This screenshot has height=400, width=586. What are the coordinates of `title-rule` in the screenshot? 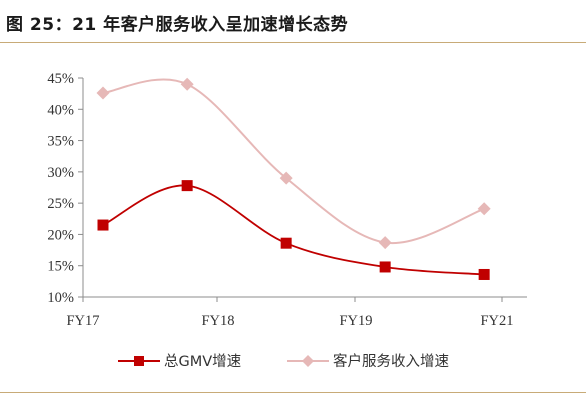 It's located at (293, 42).